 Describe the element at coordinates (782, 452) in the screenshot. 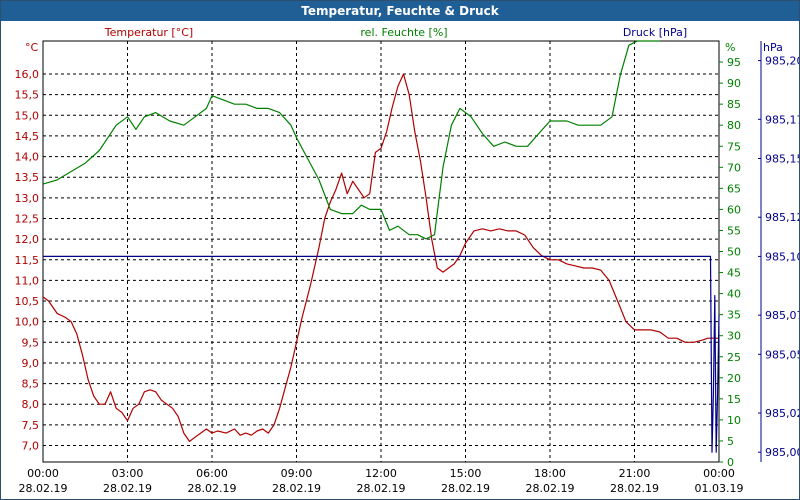

I see `pressure-tick-label: 985,00` at that location.